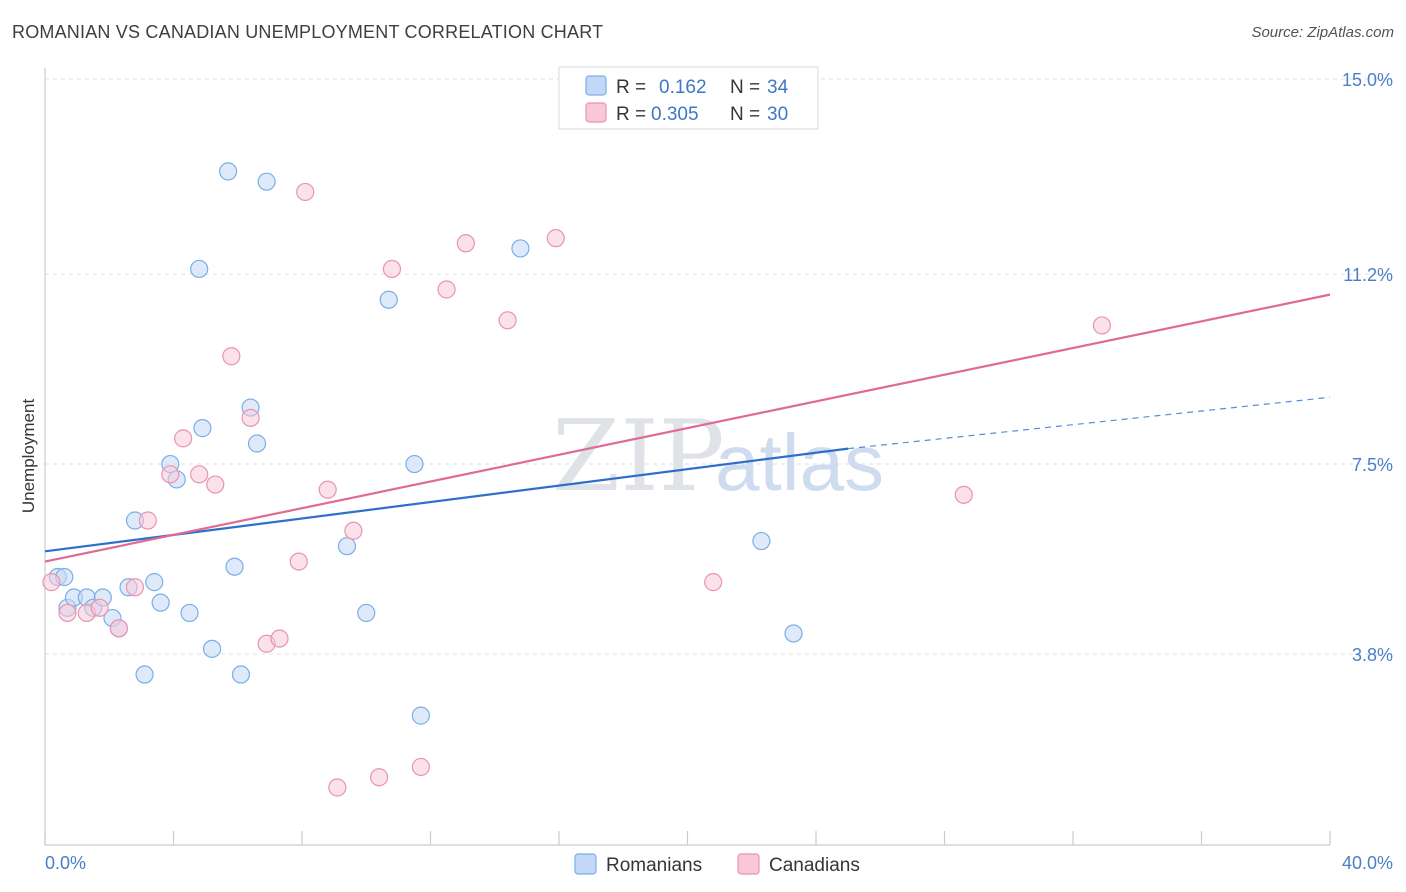 This screenshot has width=1406, height=892. I want to click on bottom-legend-swatch-canadians, so click(748, 864).